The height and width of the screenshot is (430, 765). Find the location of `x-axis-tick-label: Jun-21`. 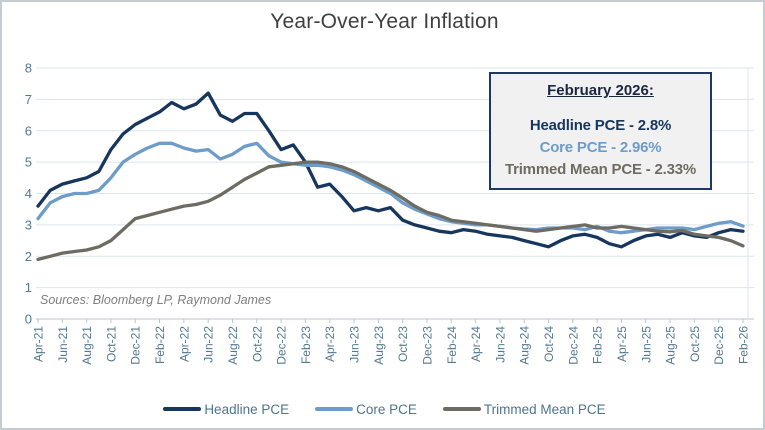

x-axis-tick-label: Jun-21 is located at coordinates (63, 344).